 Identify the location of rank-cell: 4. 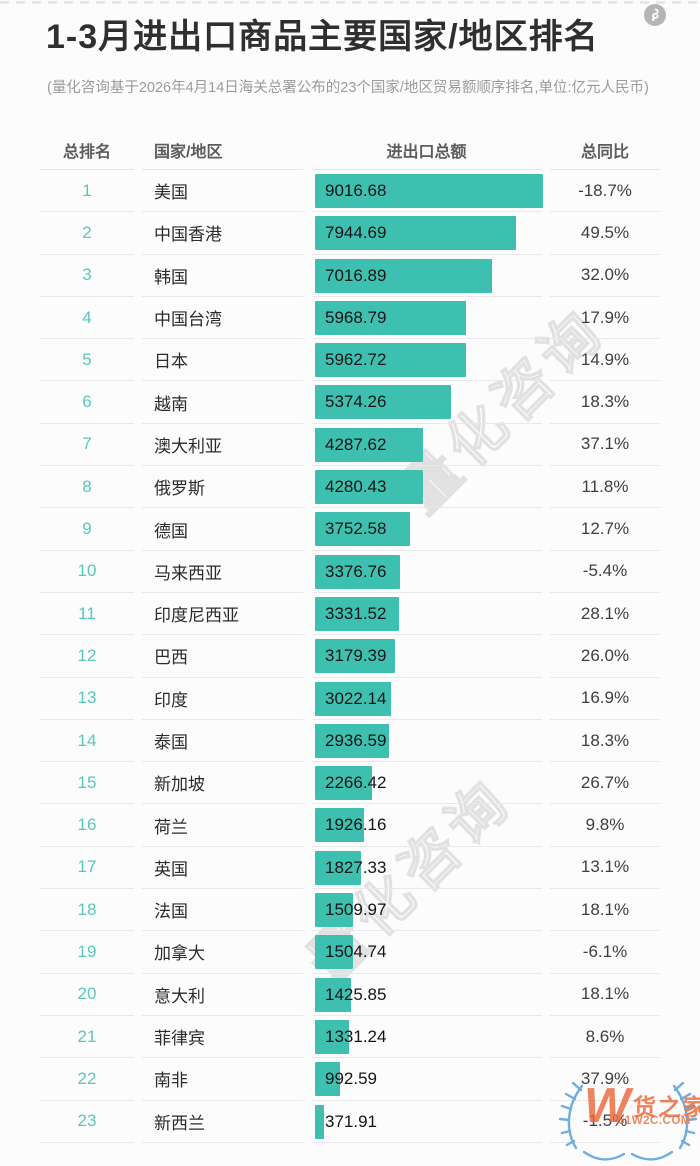
(87, 318).